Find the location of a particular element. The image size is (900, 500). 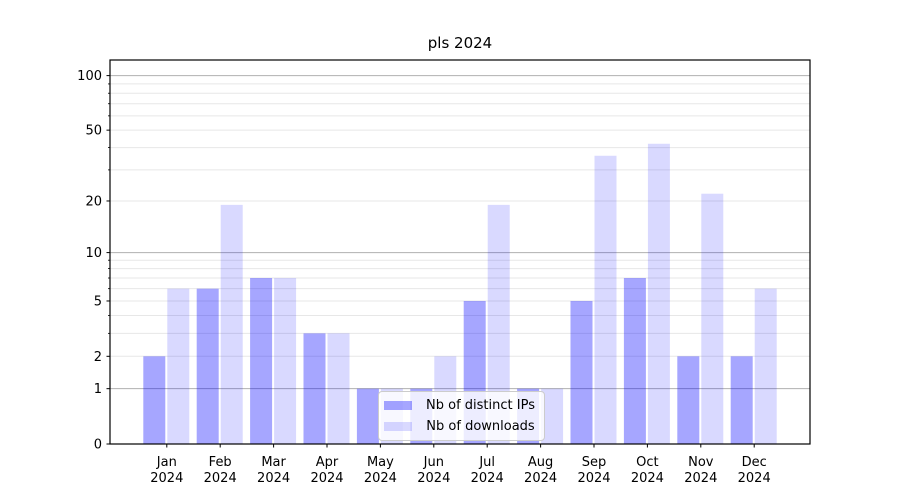

x-tick-label-dec: Dec is located at coordinates (754, 462).